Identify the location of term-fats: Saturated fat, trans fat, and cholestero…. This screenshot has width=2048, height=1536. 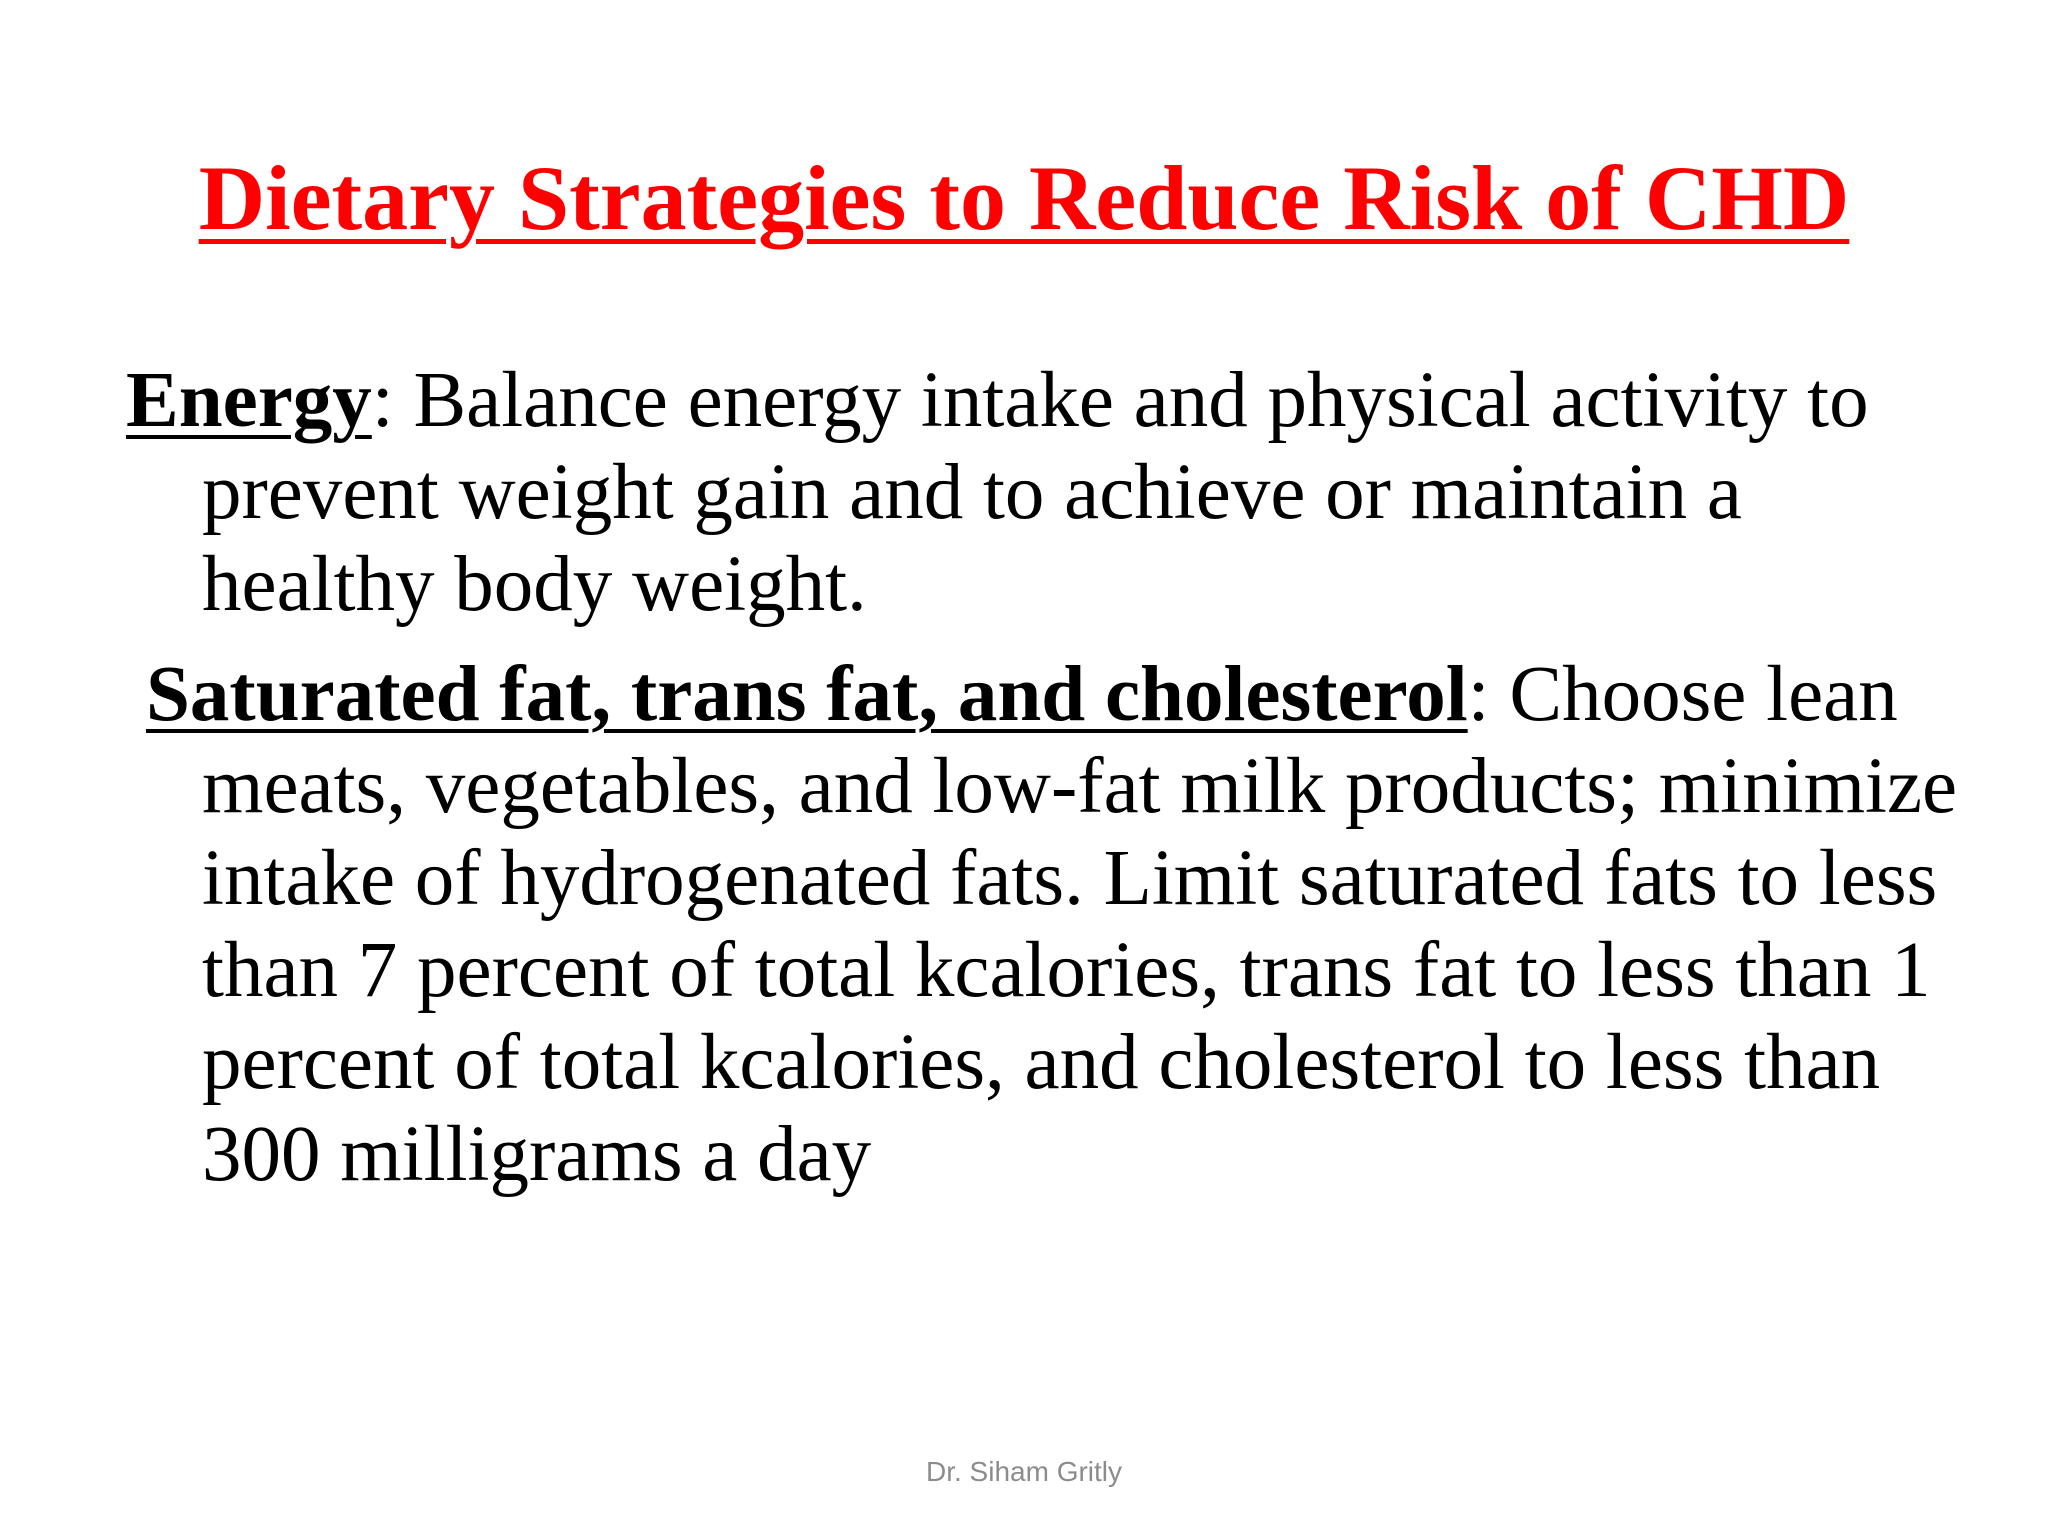
(807, 694).